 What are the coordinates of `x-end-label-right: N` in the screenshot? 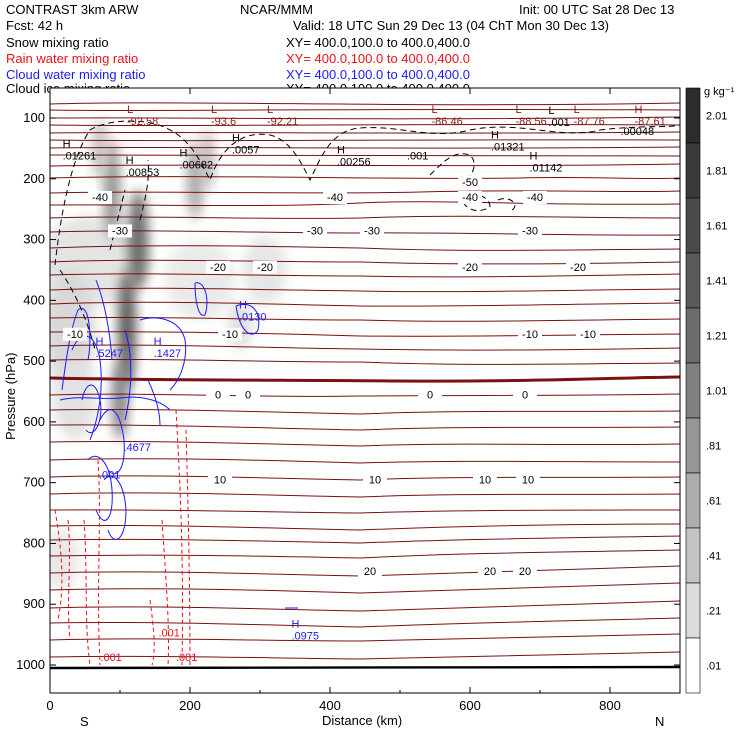 It's located at (659, 721).